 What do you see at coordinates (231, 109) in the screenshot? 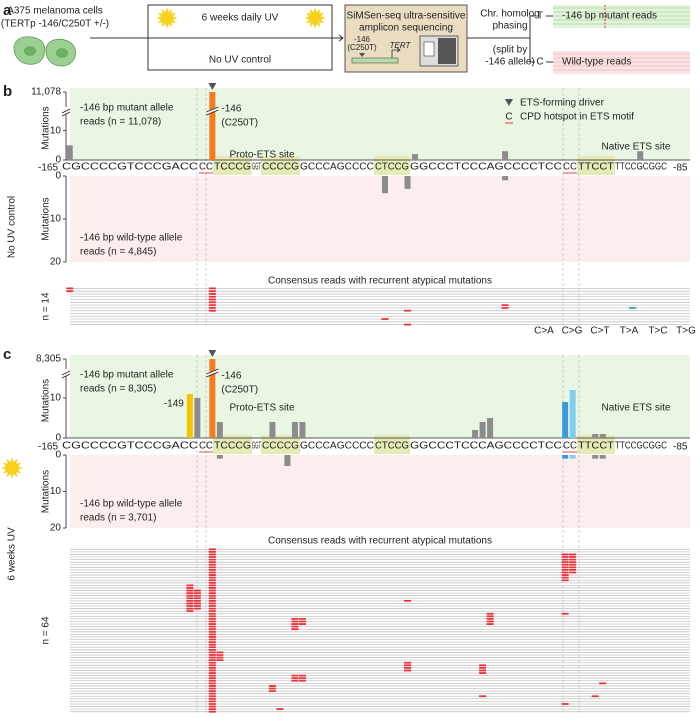
I see `driver-label: -146` at bounding box center [231, 109].